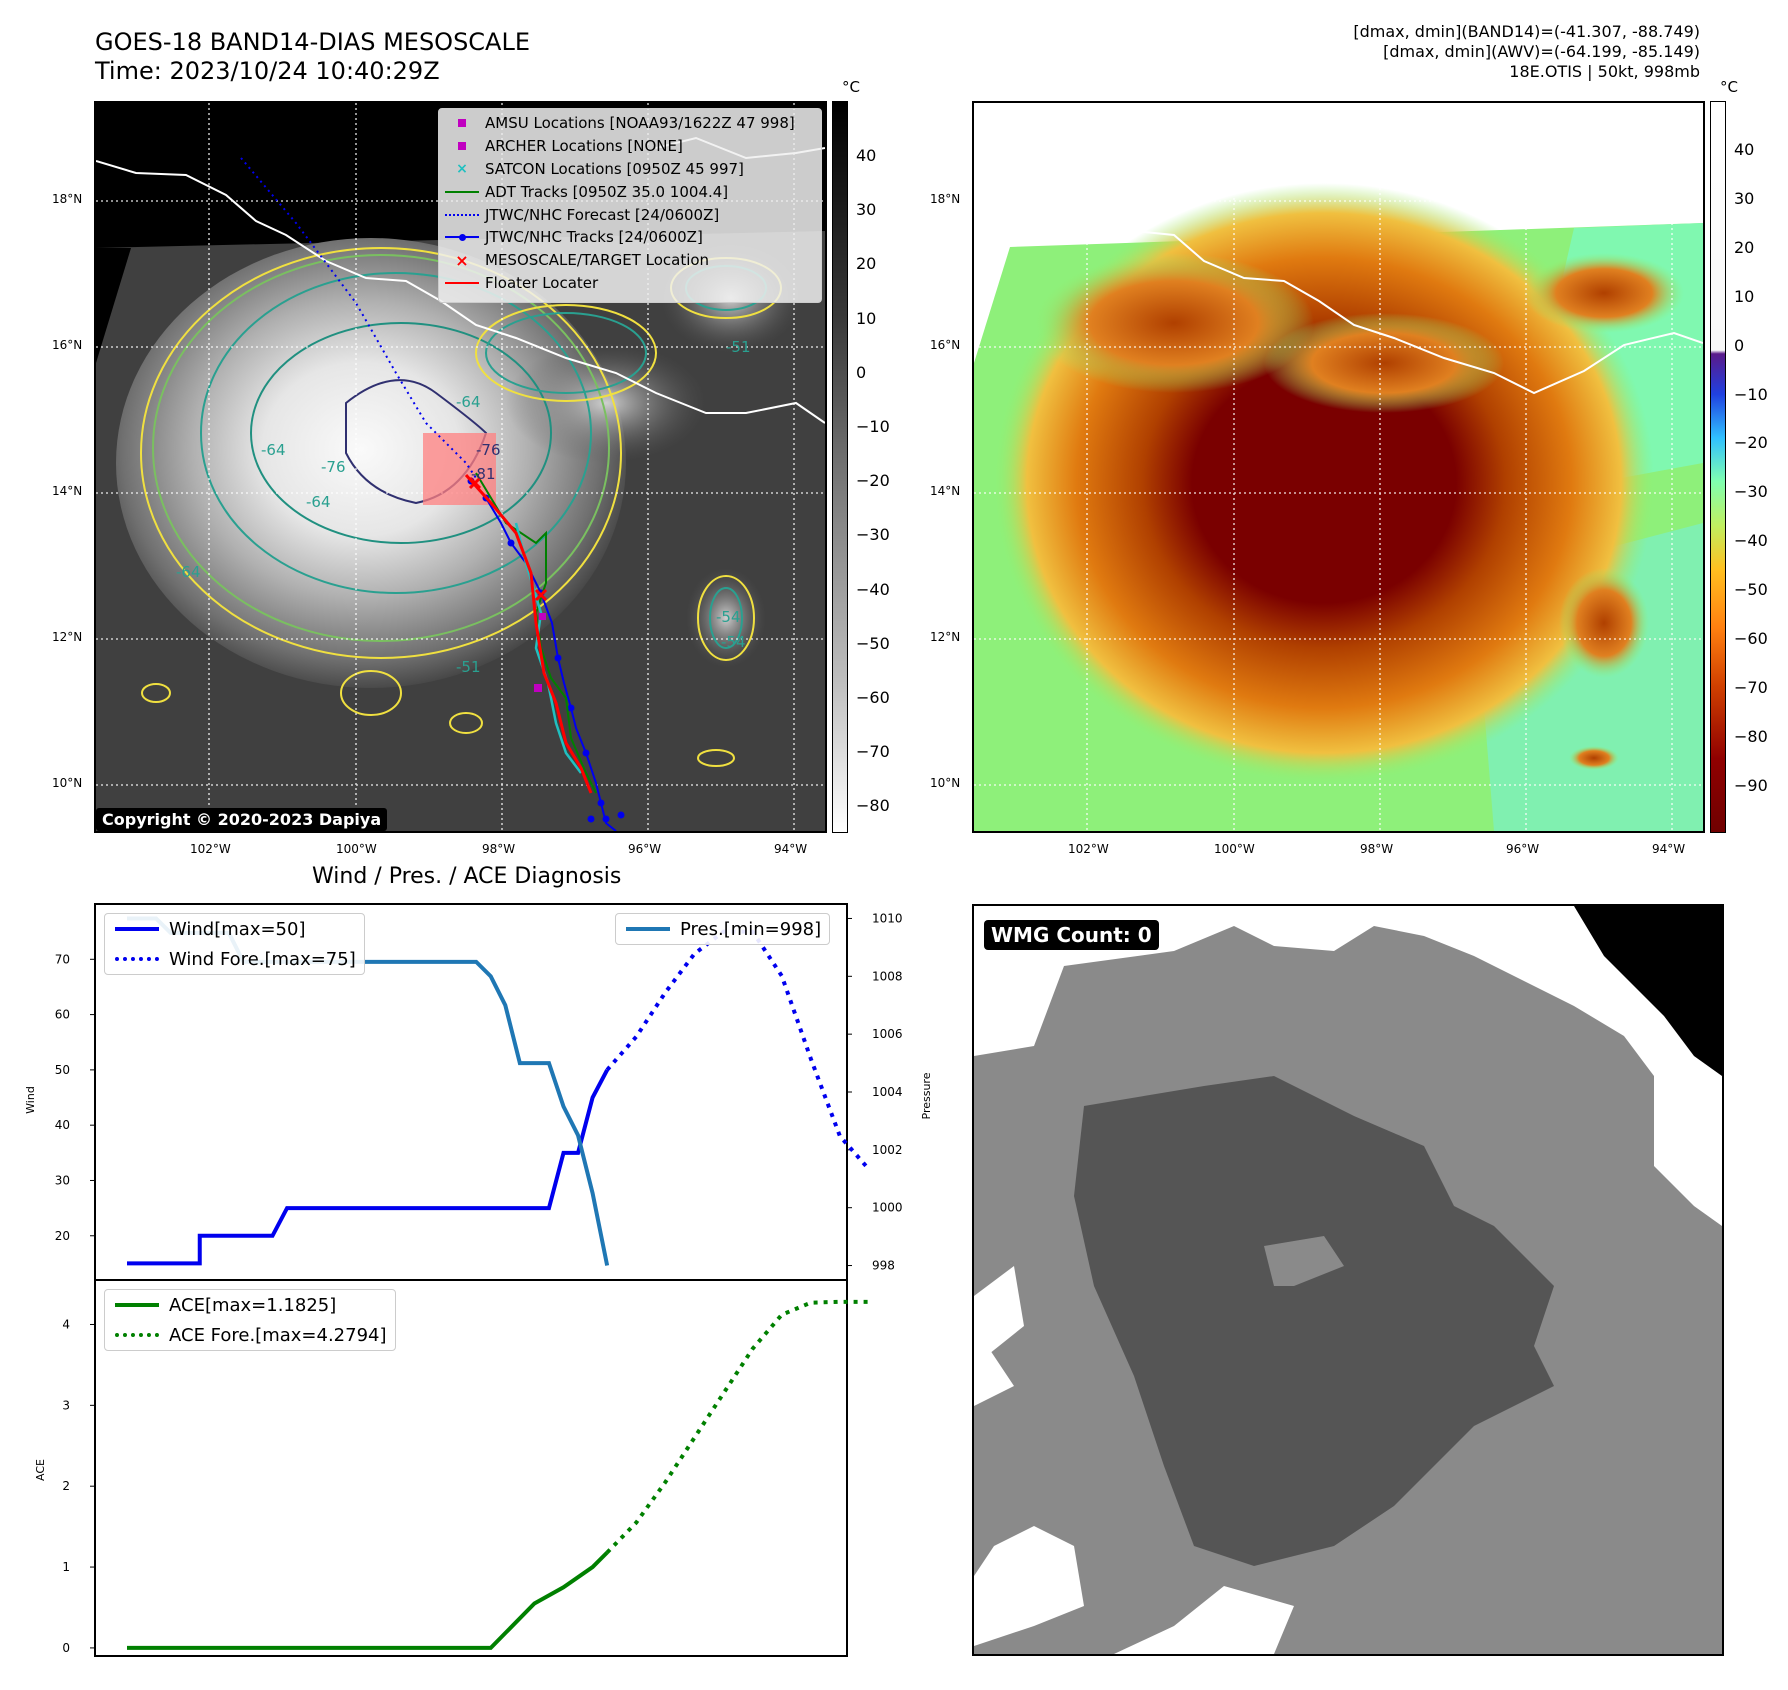  What do you see at coordinates (462, 168) in the screenshot?
I see `x-marker-icon: ×` at bounding box center [462, 168].